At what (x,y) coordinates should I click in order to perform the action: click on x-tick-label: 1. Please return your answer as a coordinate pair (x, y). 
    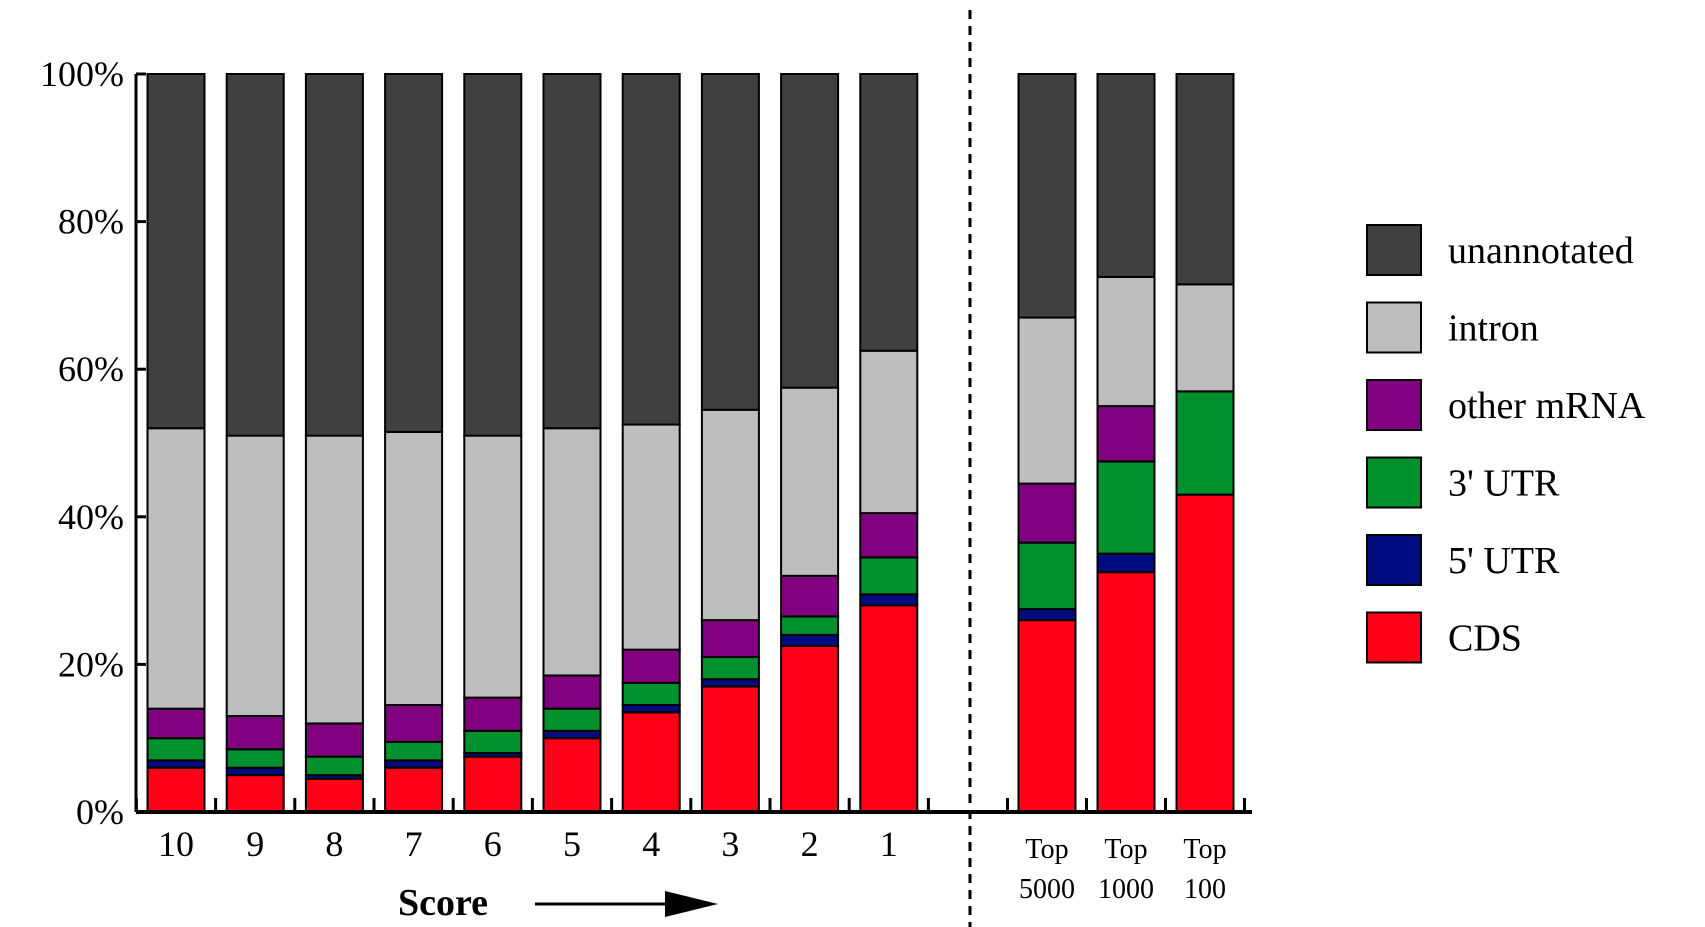
    Looking at the image, I should click on (889, 844).